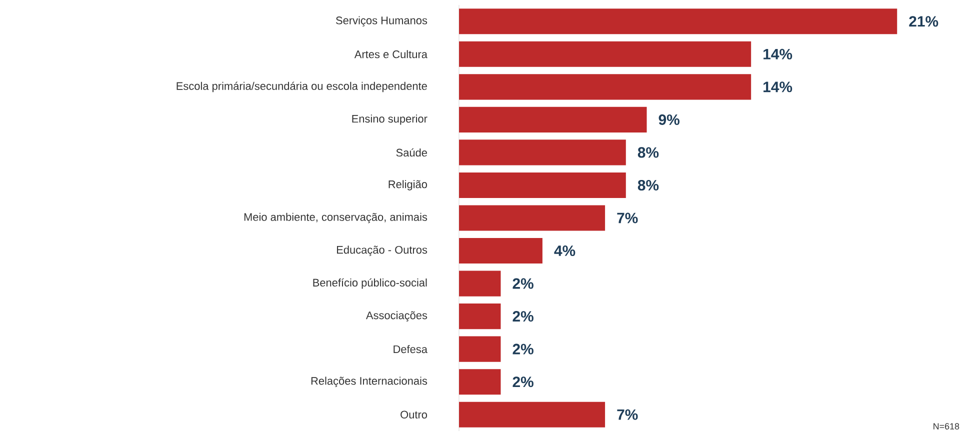  Describe the element at coordinates (336, 218) in the screenshot. I see `y-tick-label: Meio ambiente, conservação, animais` at that location.